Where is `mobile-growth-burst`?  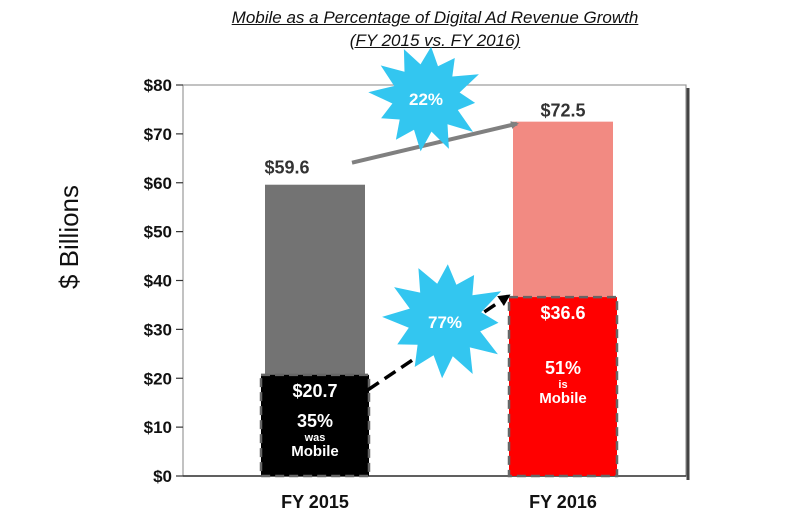 mobile-growth-burst is located at coordinates (442, 321).